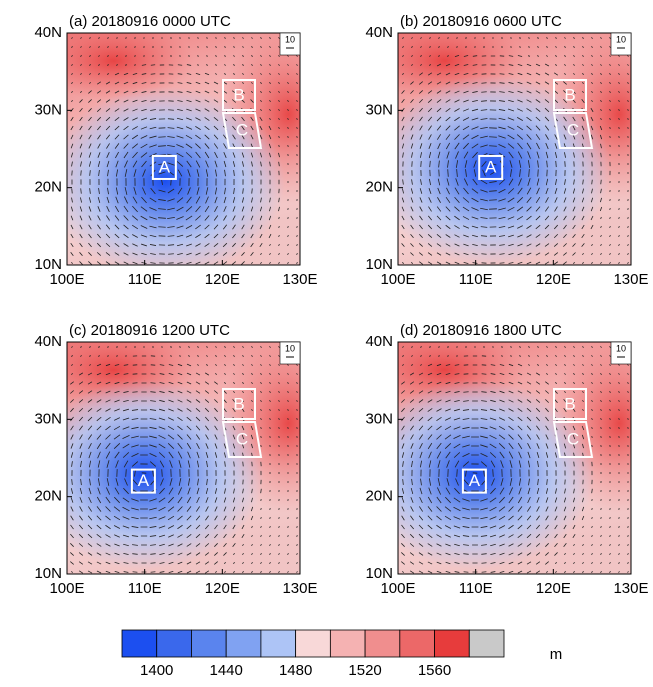 Image resolution: width=653 pixels, height=687 pixels. I want to click on region-label: B, so click(569, 94).